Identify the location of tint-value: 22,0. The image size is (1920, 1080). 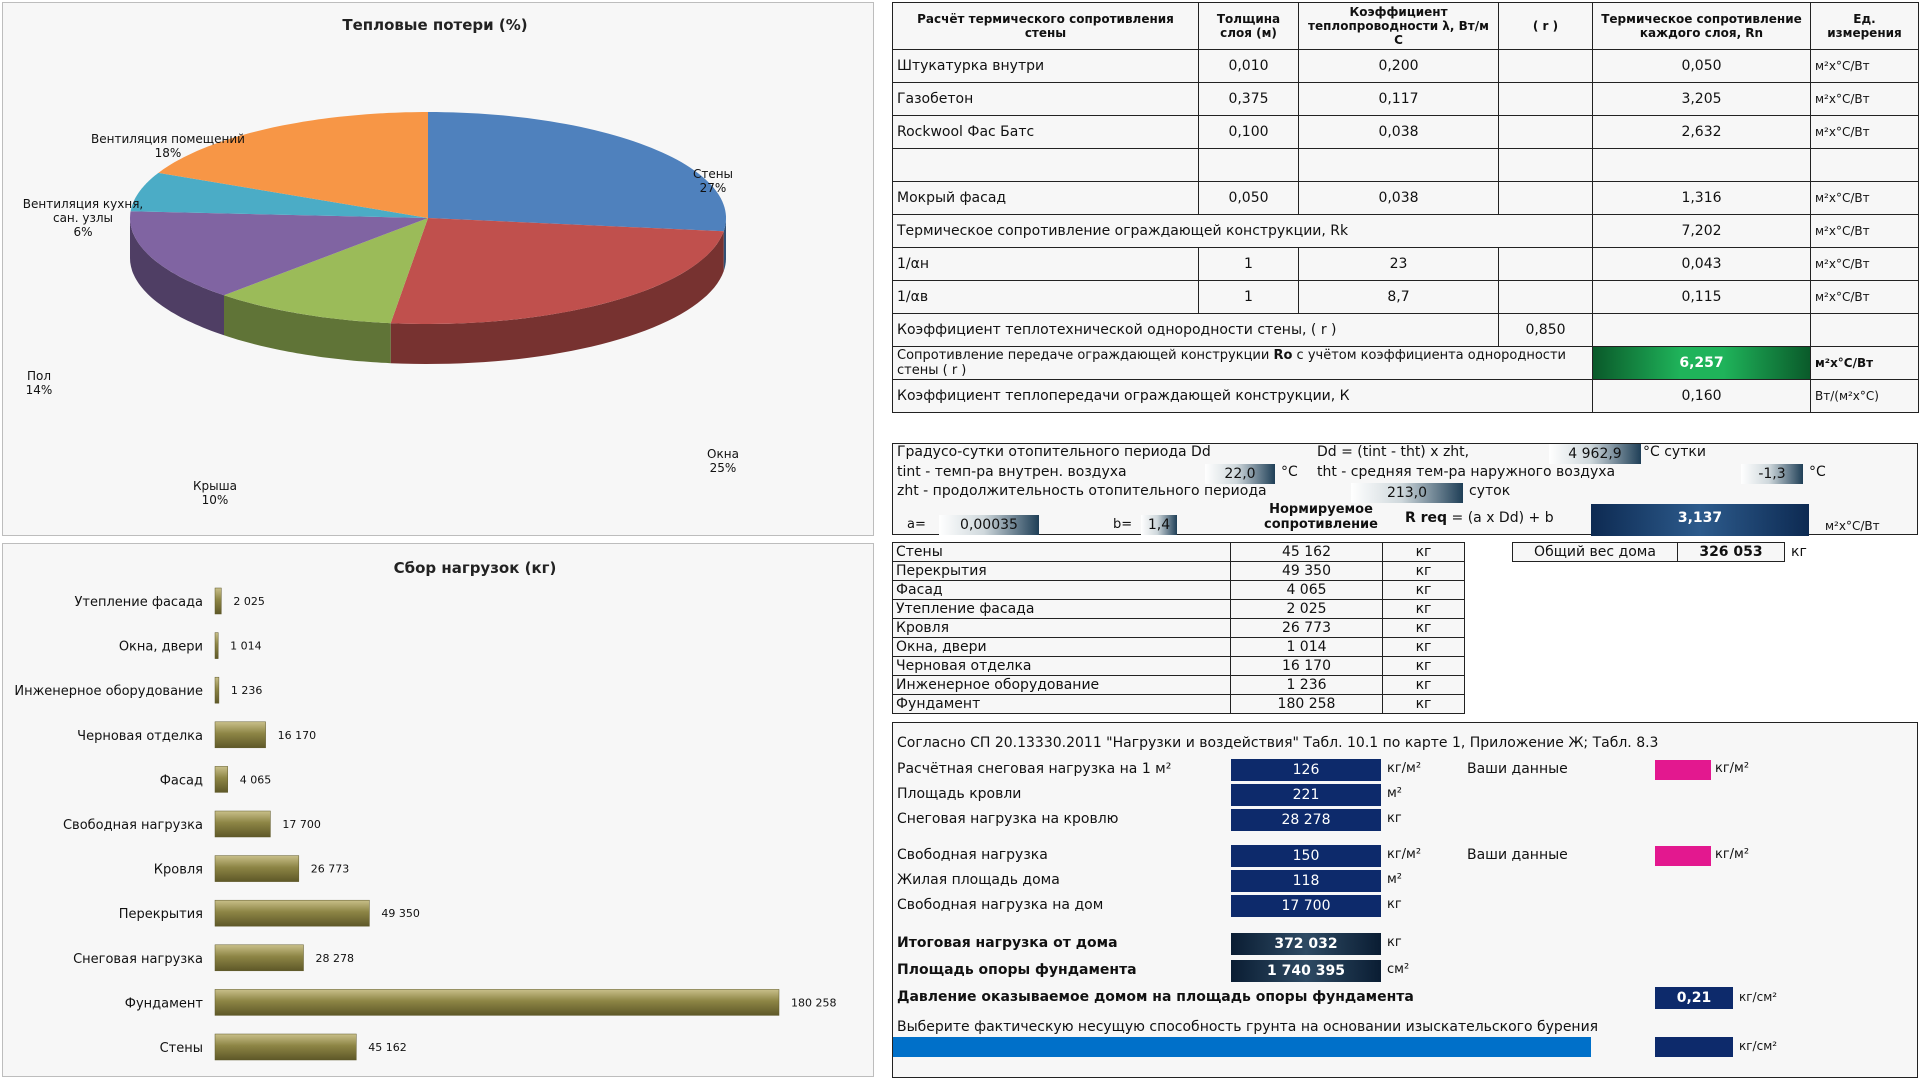
(1240, 474).